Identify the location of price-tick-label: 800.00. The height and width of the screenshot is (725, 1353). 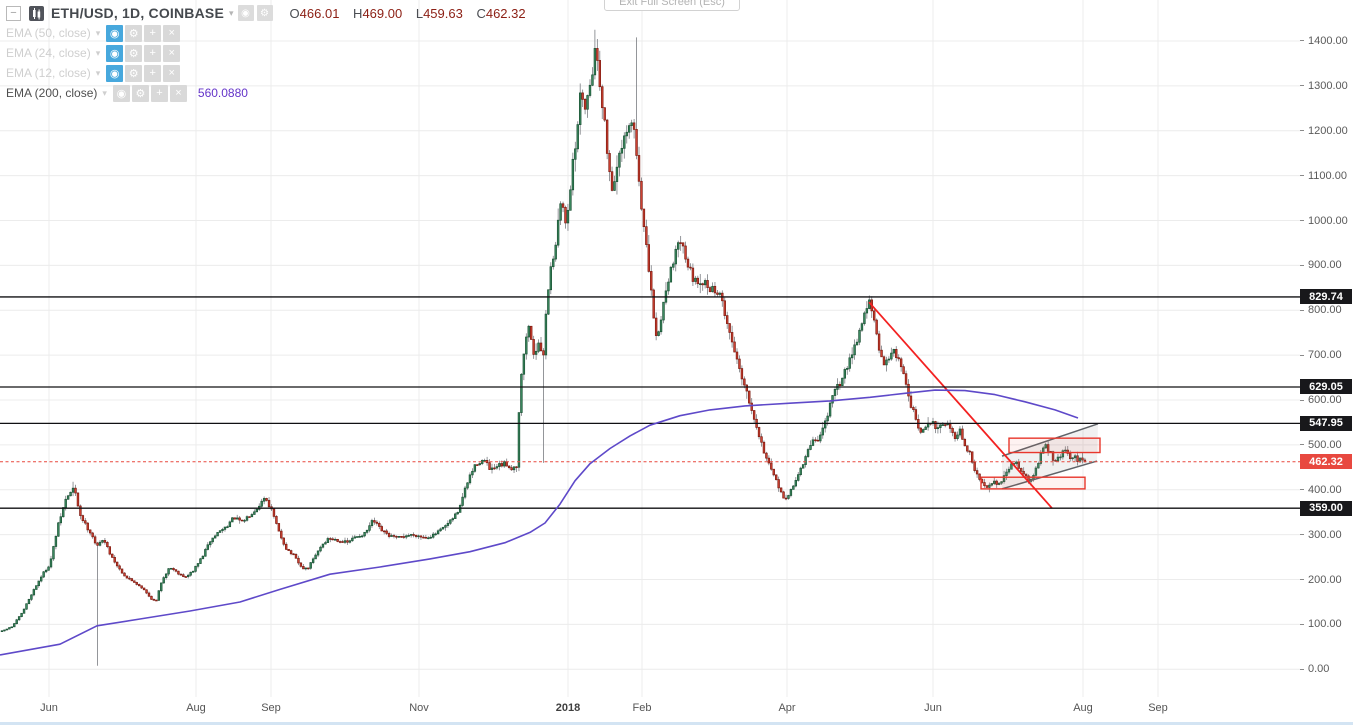
(1321, 310).